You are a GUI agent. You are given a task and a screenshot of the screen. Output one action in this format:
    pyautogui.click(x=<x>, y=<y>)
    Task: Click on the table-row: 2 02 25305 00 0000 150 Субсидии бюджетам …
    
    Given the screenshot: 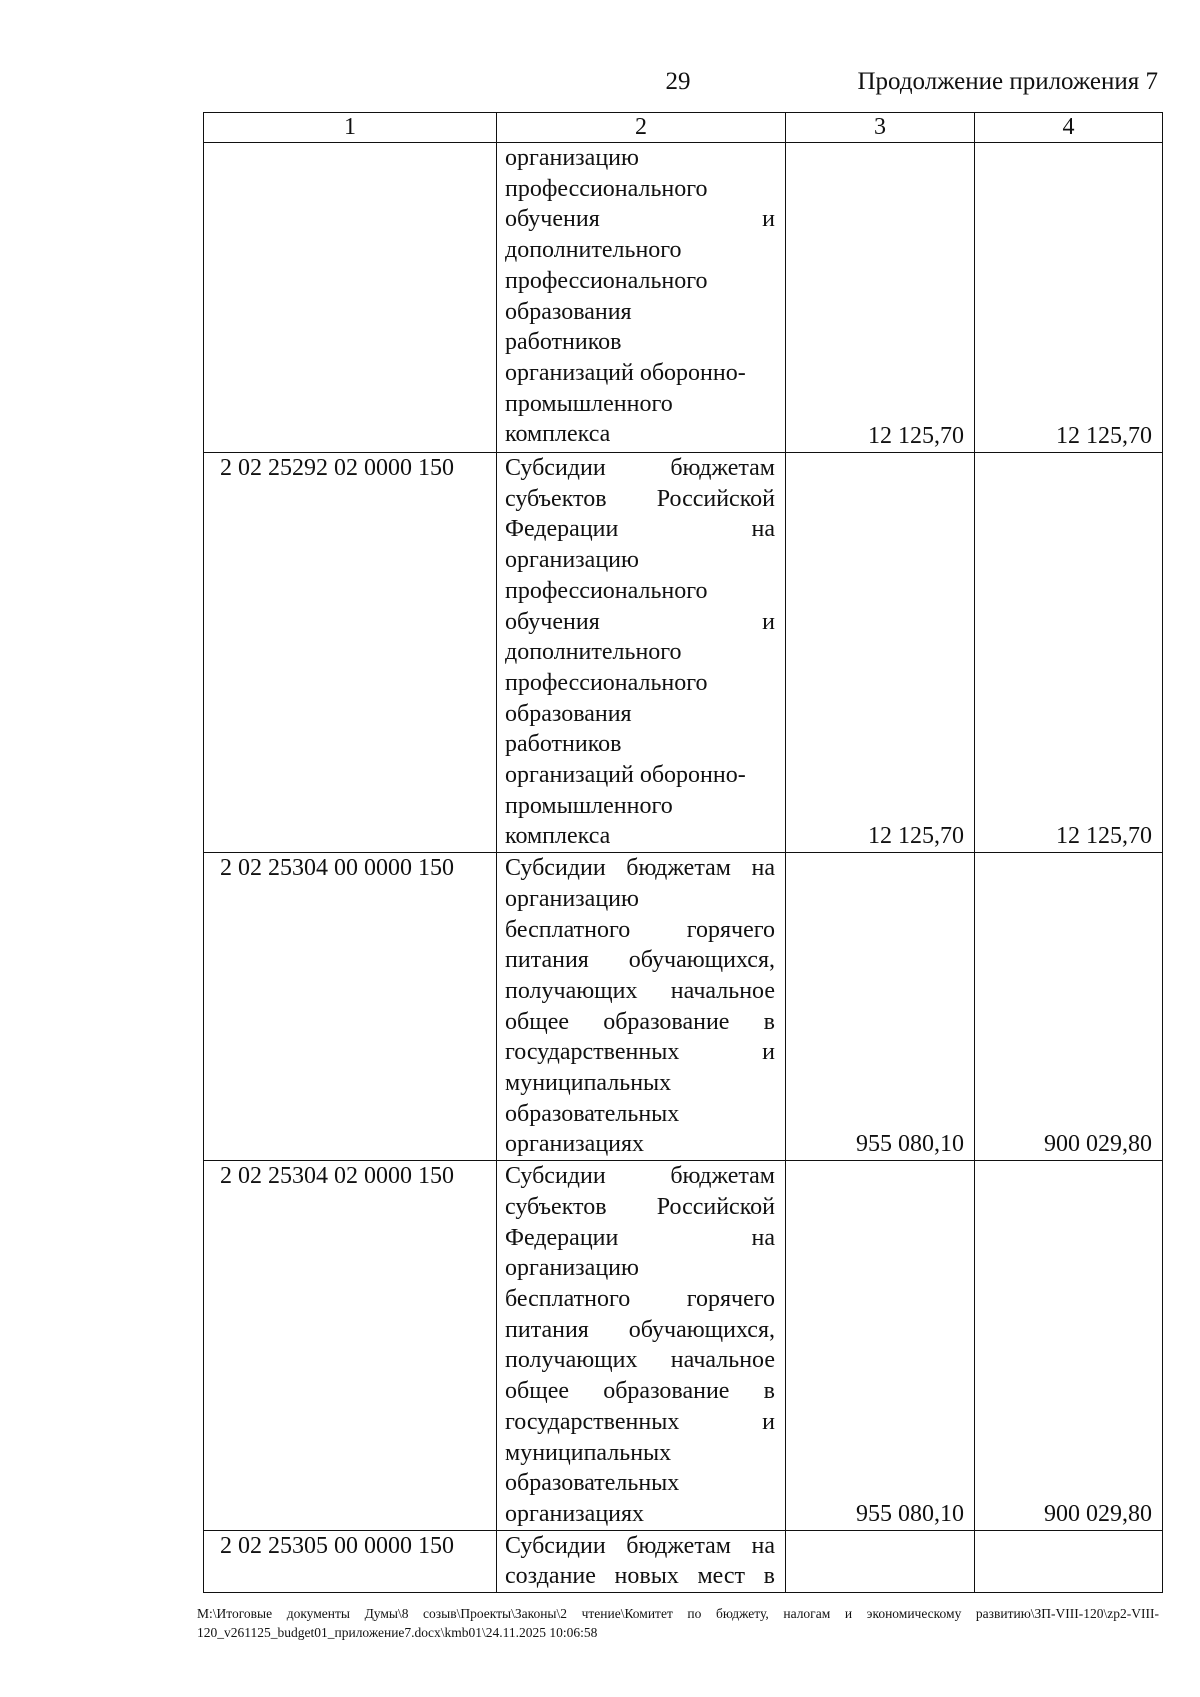 What is the action you would take?
    pyautogui.click(x=683, y=1561)
    